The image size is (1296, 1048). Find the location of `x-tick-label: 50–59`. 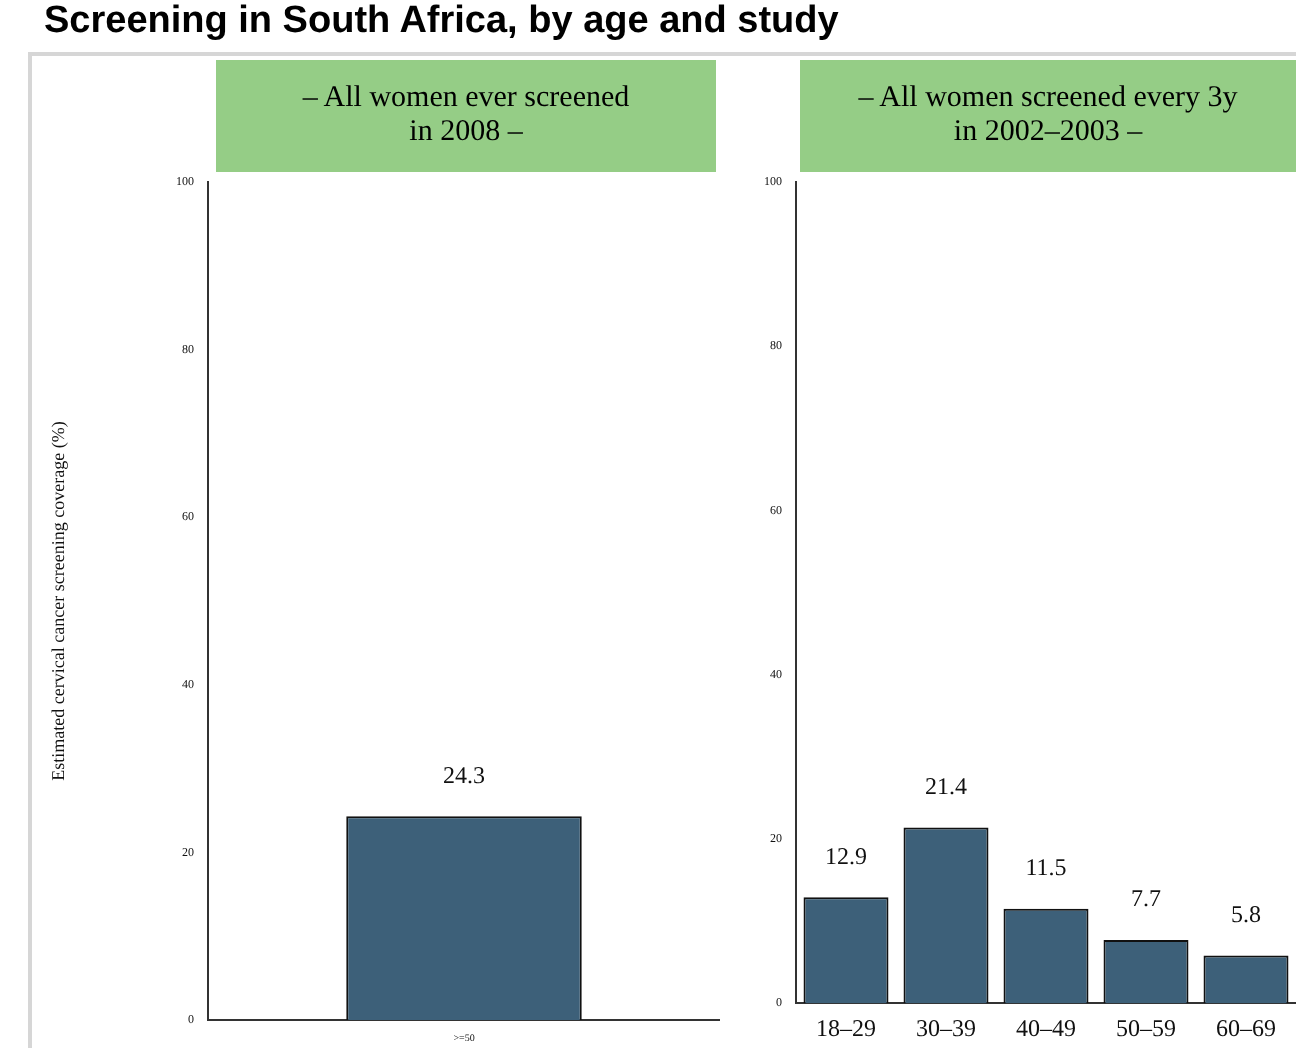

x-tick-label: 50–59 is located at coordinates (1146, 1027).